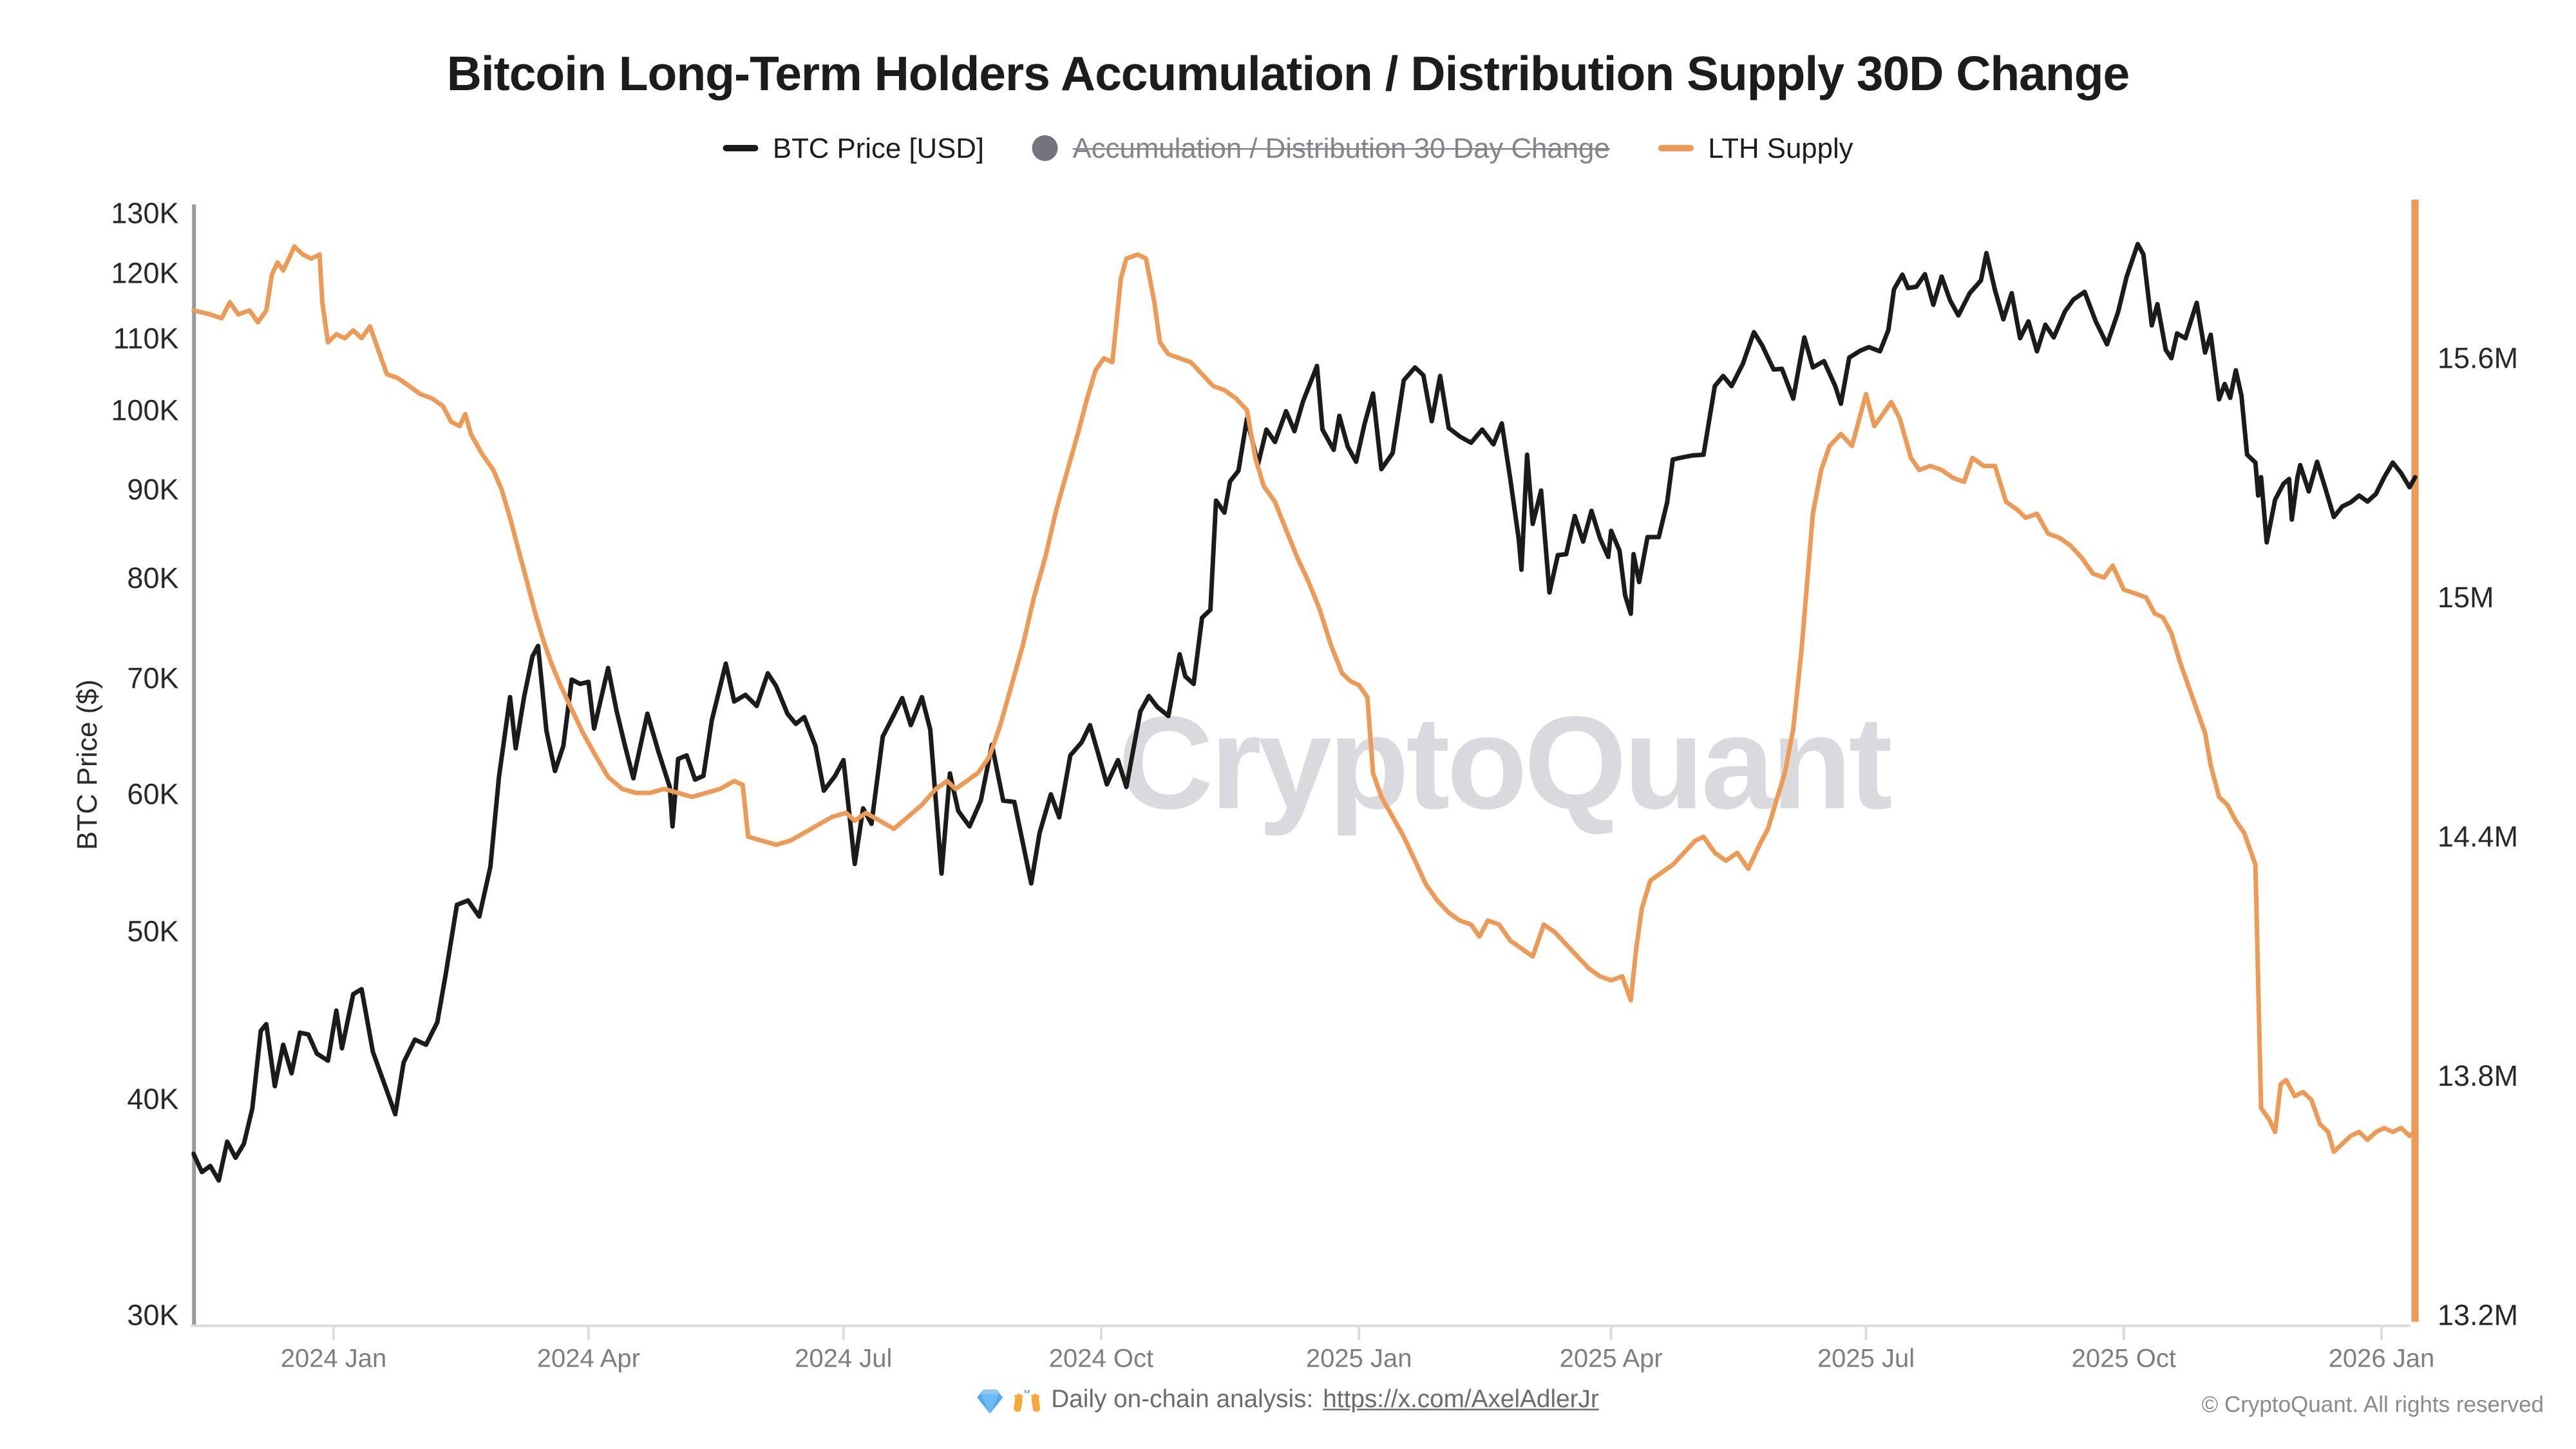 This screenshot has height=1449, width=2576. I want to click on x-tick-label: 2025 Oct, so click(2124, 1359).